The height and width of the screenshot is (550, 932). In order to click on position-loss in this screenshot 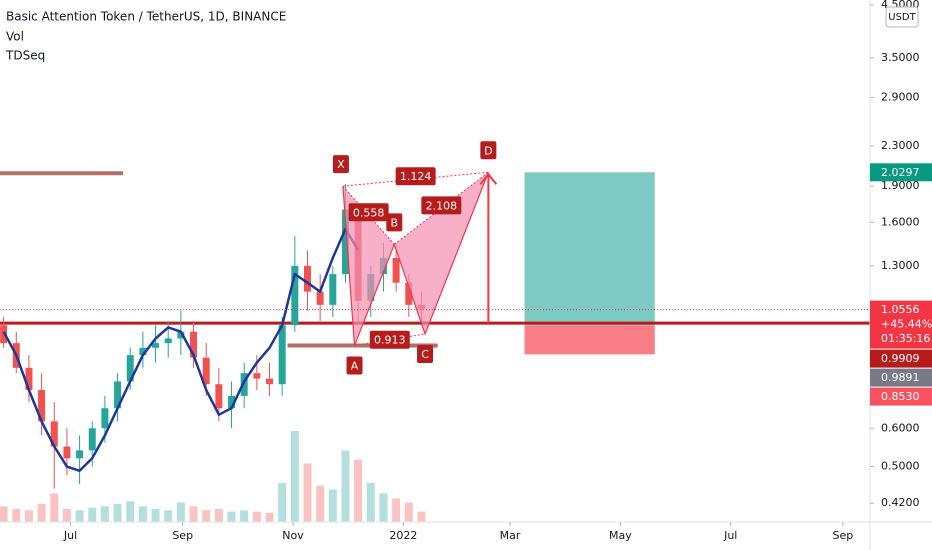, I will do `click(589, 340)`.